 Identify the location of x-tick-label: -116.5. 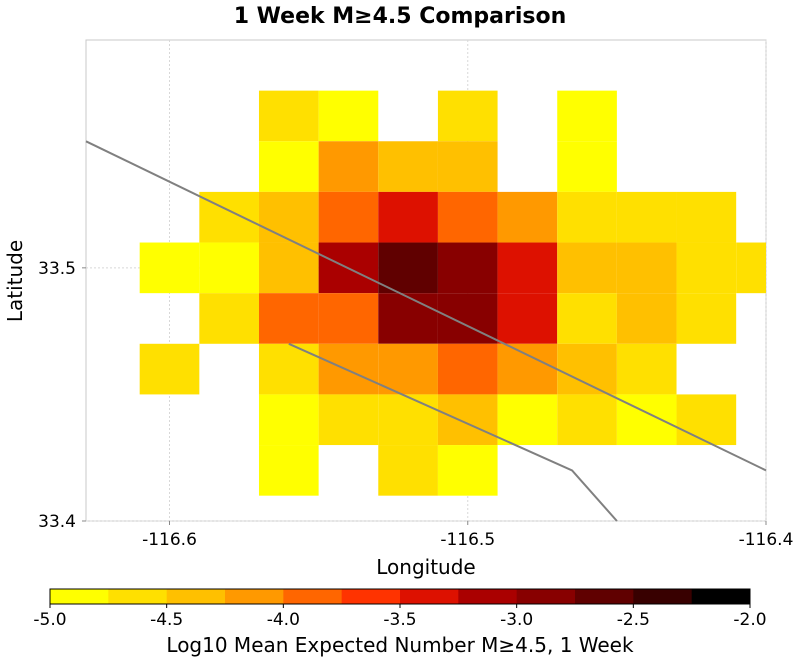
(467, 540).